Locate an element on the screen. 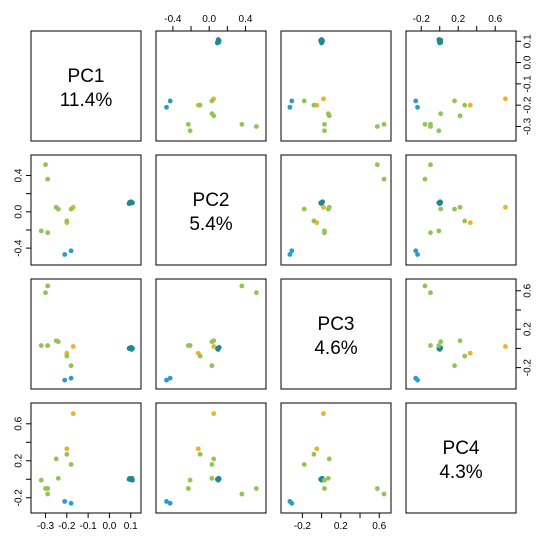  panel-PC4-PC2 is located at coordinates (211, 458).